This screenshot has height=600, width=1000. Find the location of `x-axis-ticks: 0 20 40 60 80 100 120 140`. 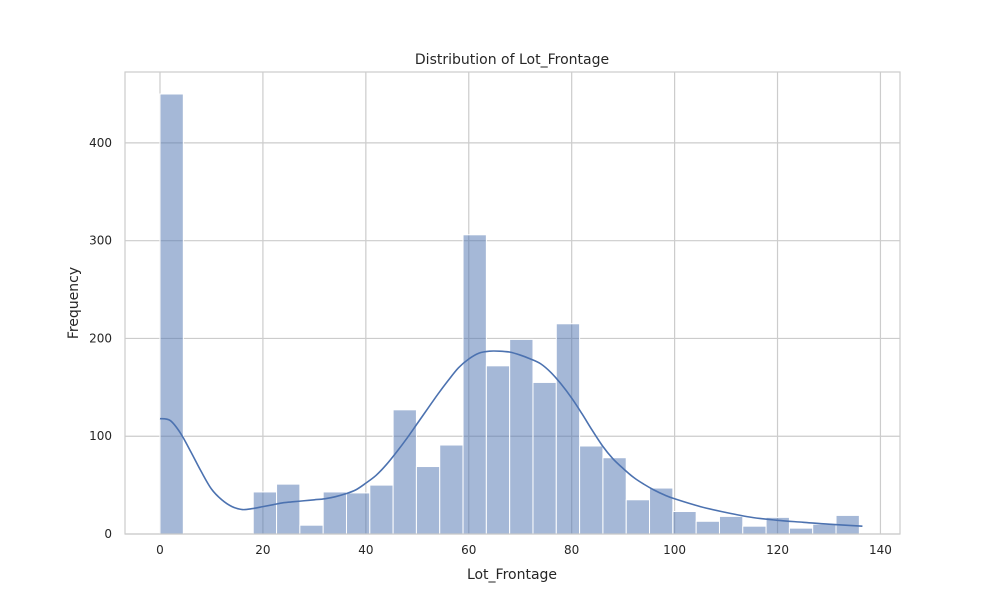

x-axis-ticks: 0 20 40 60 80 100 120 140 is located at coordinates (524, 550).